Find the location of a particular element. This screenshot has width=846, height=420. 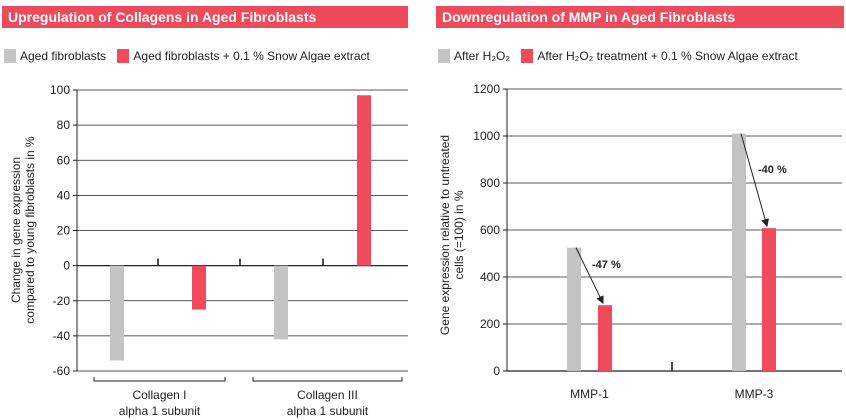

category-label: Collagen I is located at coordinates (159, 395).